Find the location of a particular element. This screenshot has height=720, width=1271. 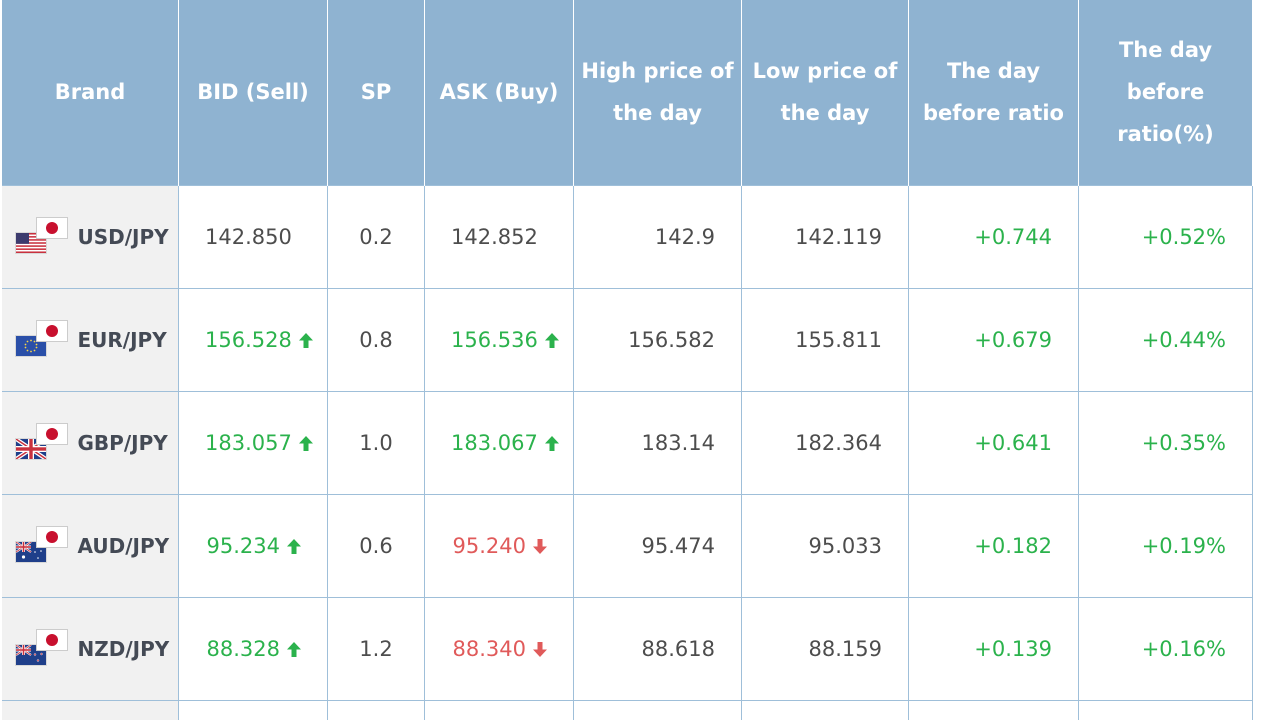

col-header-low: Low price of the day is located at coordinates (825, 92).